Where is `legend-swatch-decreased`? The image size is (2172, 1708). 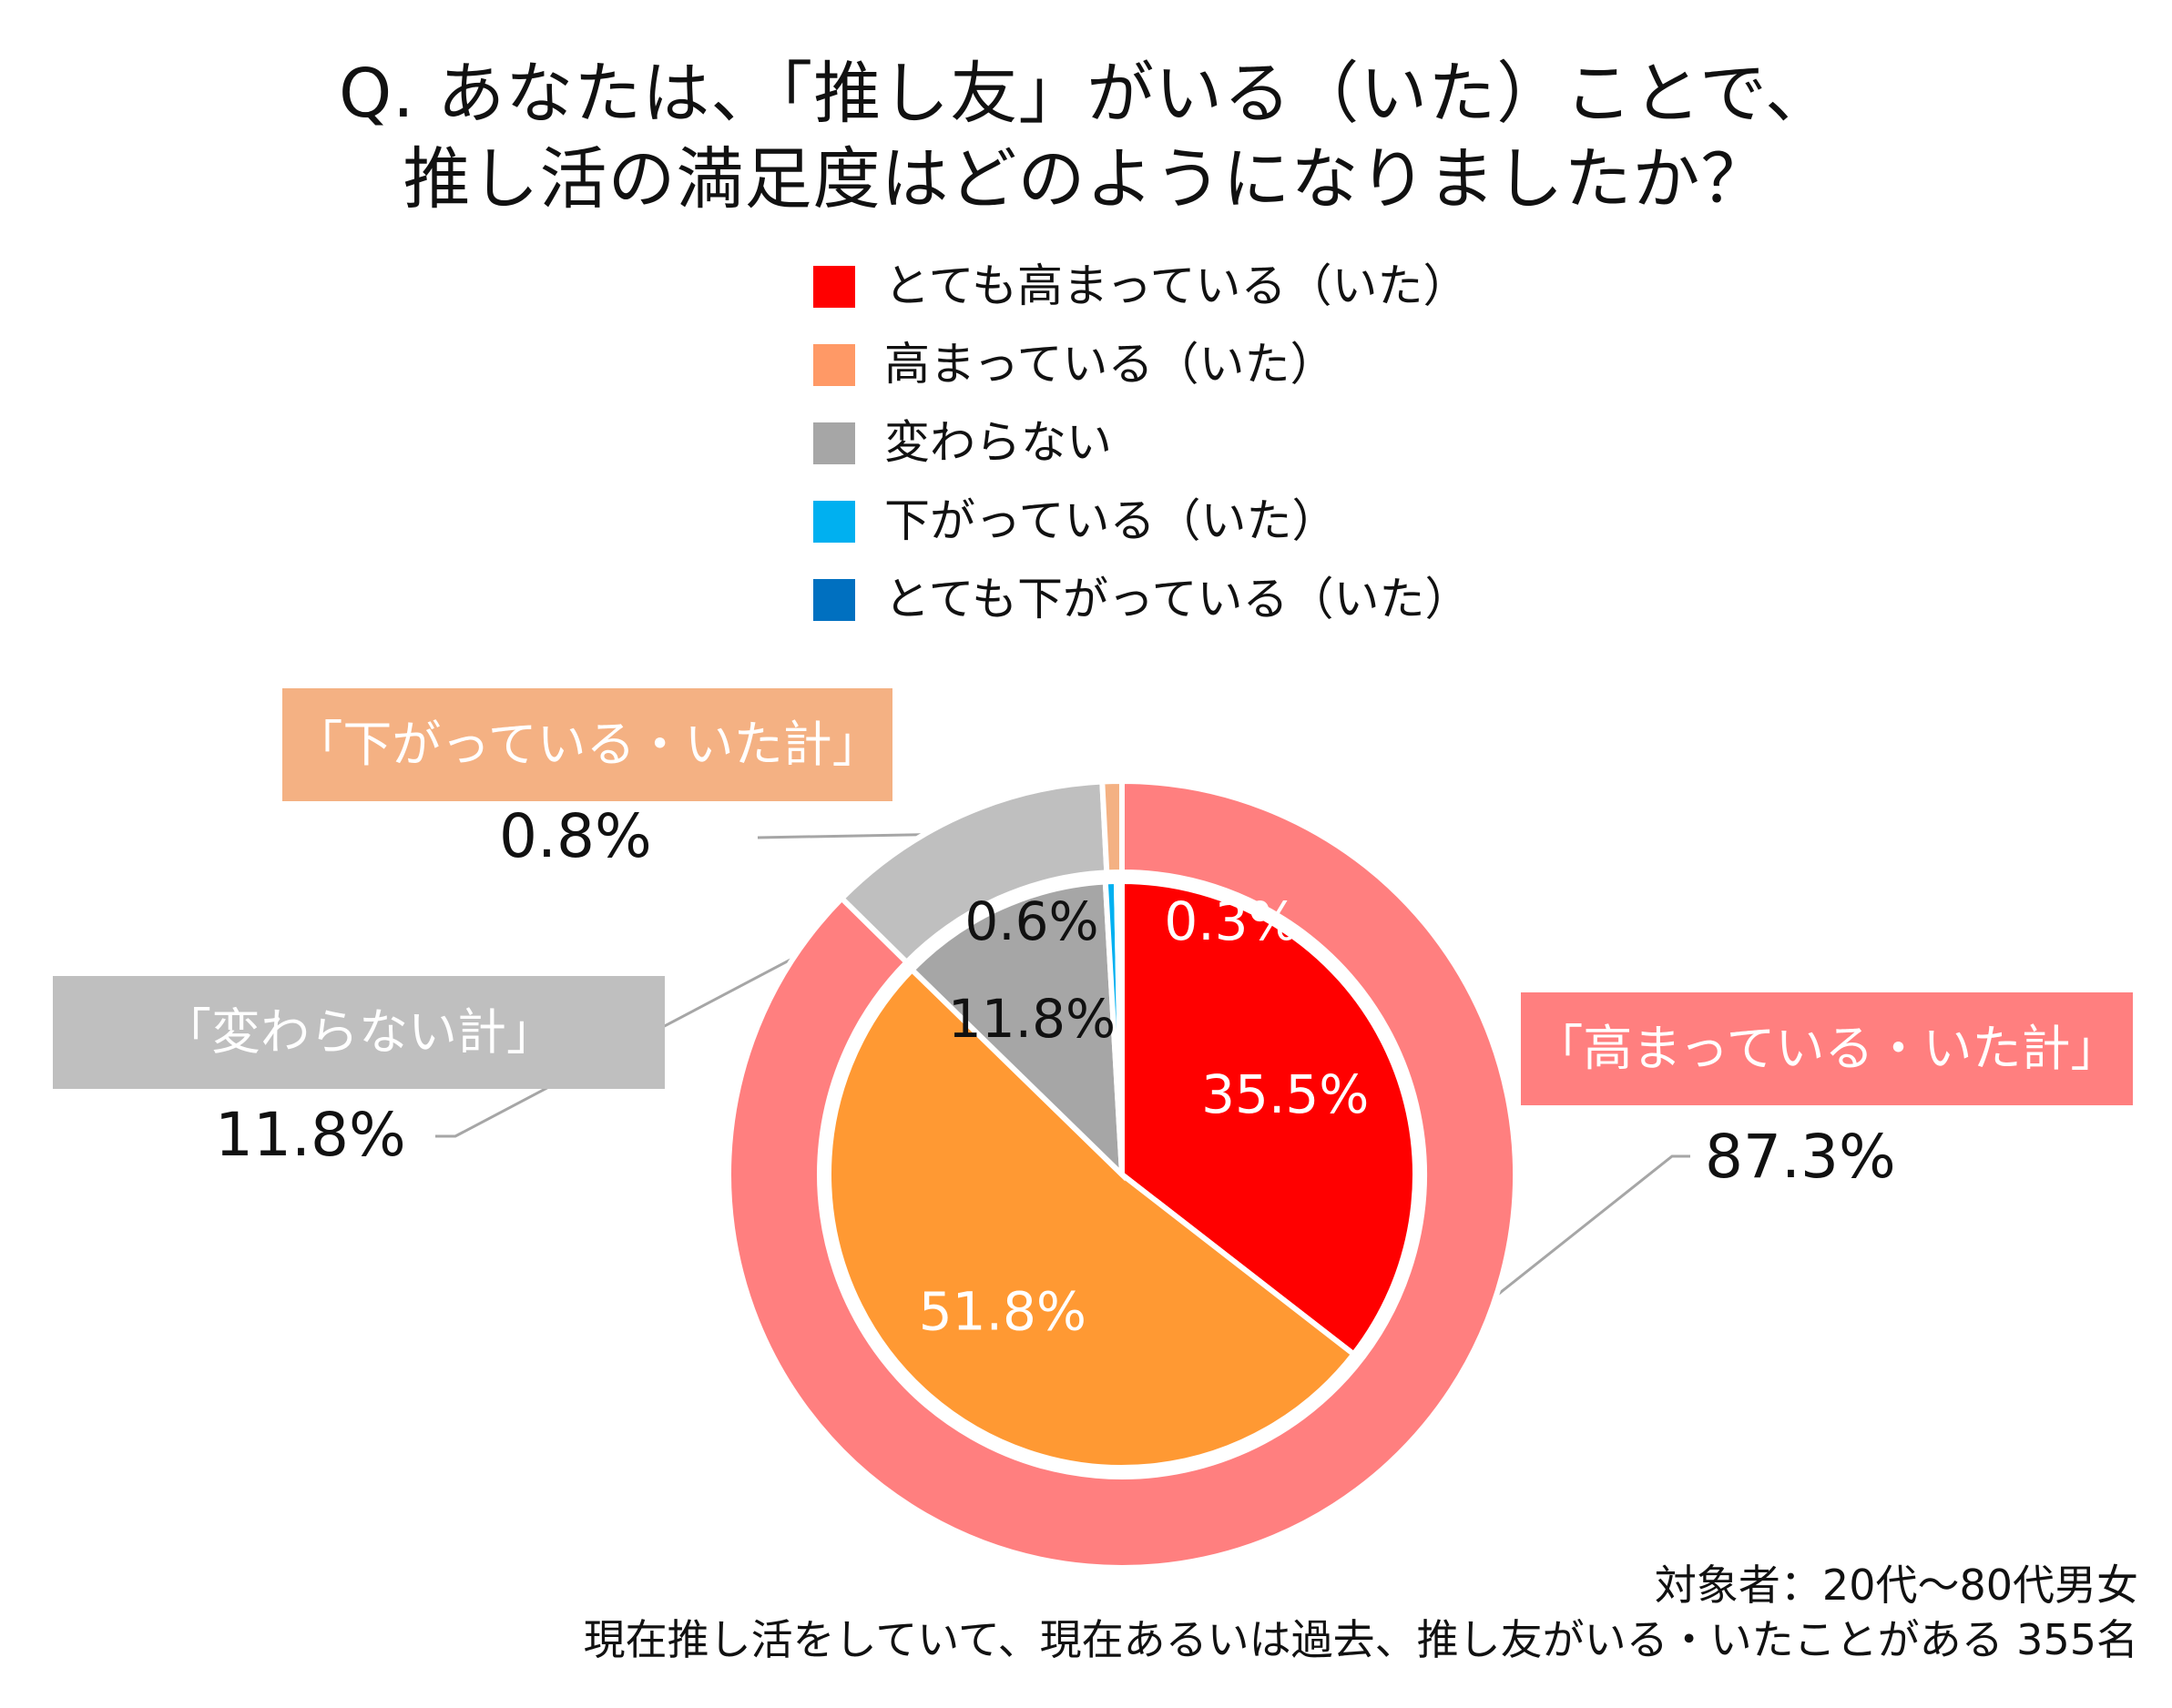
legend-swatch-decreased is located at coordinates (834, 522).